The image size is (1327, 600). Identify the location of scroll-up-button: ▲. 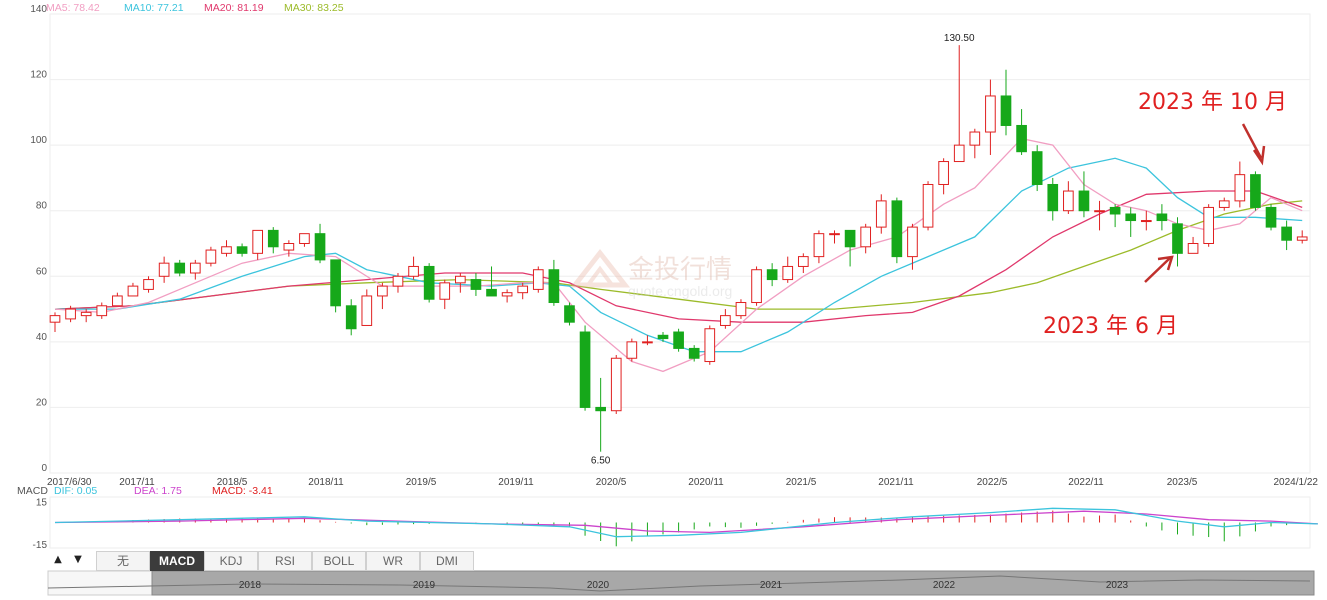
(58, 559).